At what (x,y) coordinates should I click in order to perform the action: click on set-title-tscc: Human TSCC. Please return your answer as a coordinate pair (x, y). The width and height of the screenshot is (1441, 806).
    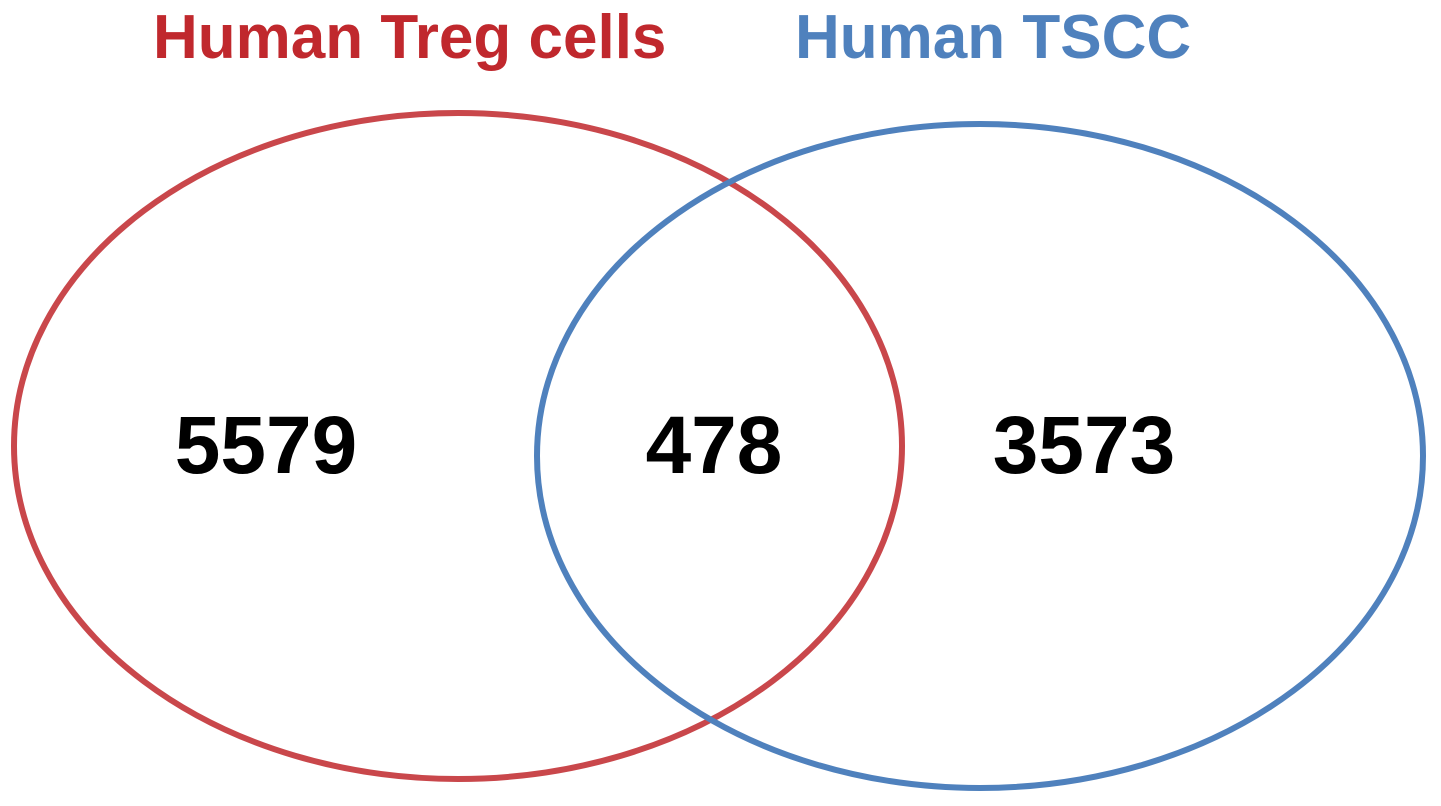
    Looking at the image, I should click on (993, 37).